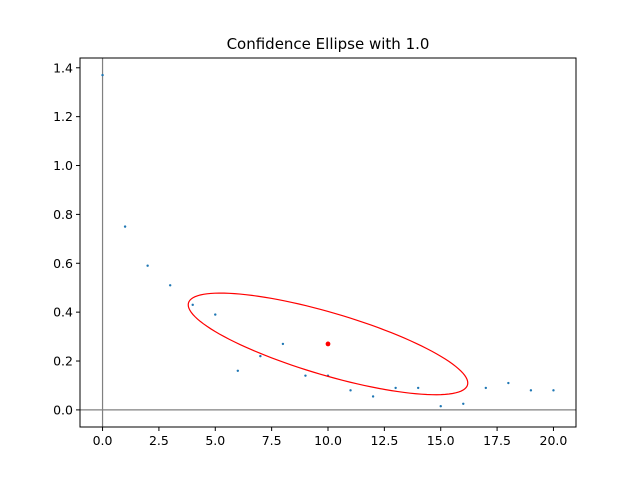 This screenshot has height=480, width=640. What do you see at coordinates (497, 440) in the screenshot?
I see `x-tick-label: 17.5` at bounding box center [497, 440].